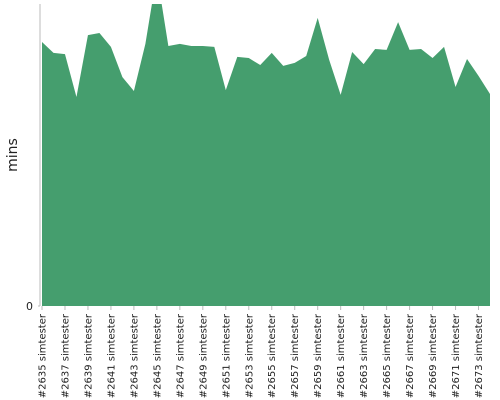 The height and width of the screenshot is (400, 500). What do you see at coordinates (410, 355) in the screenshot?
I see `x-tick-label: #2667 simtester` at bounding box center [410, 355].